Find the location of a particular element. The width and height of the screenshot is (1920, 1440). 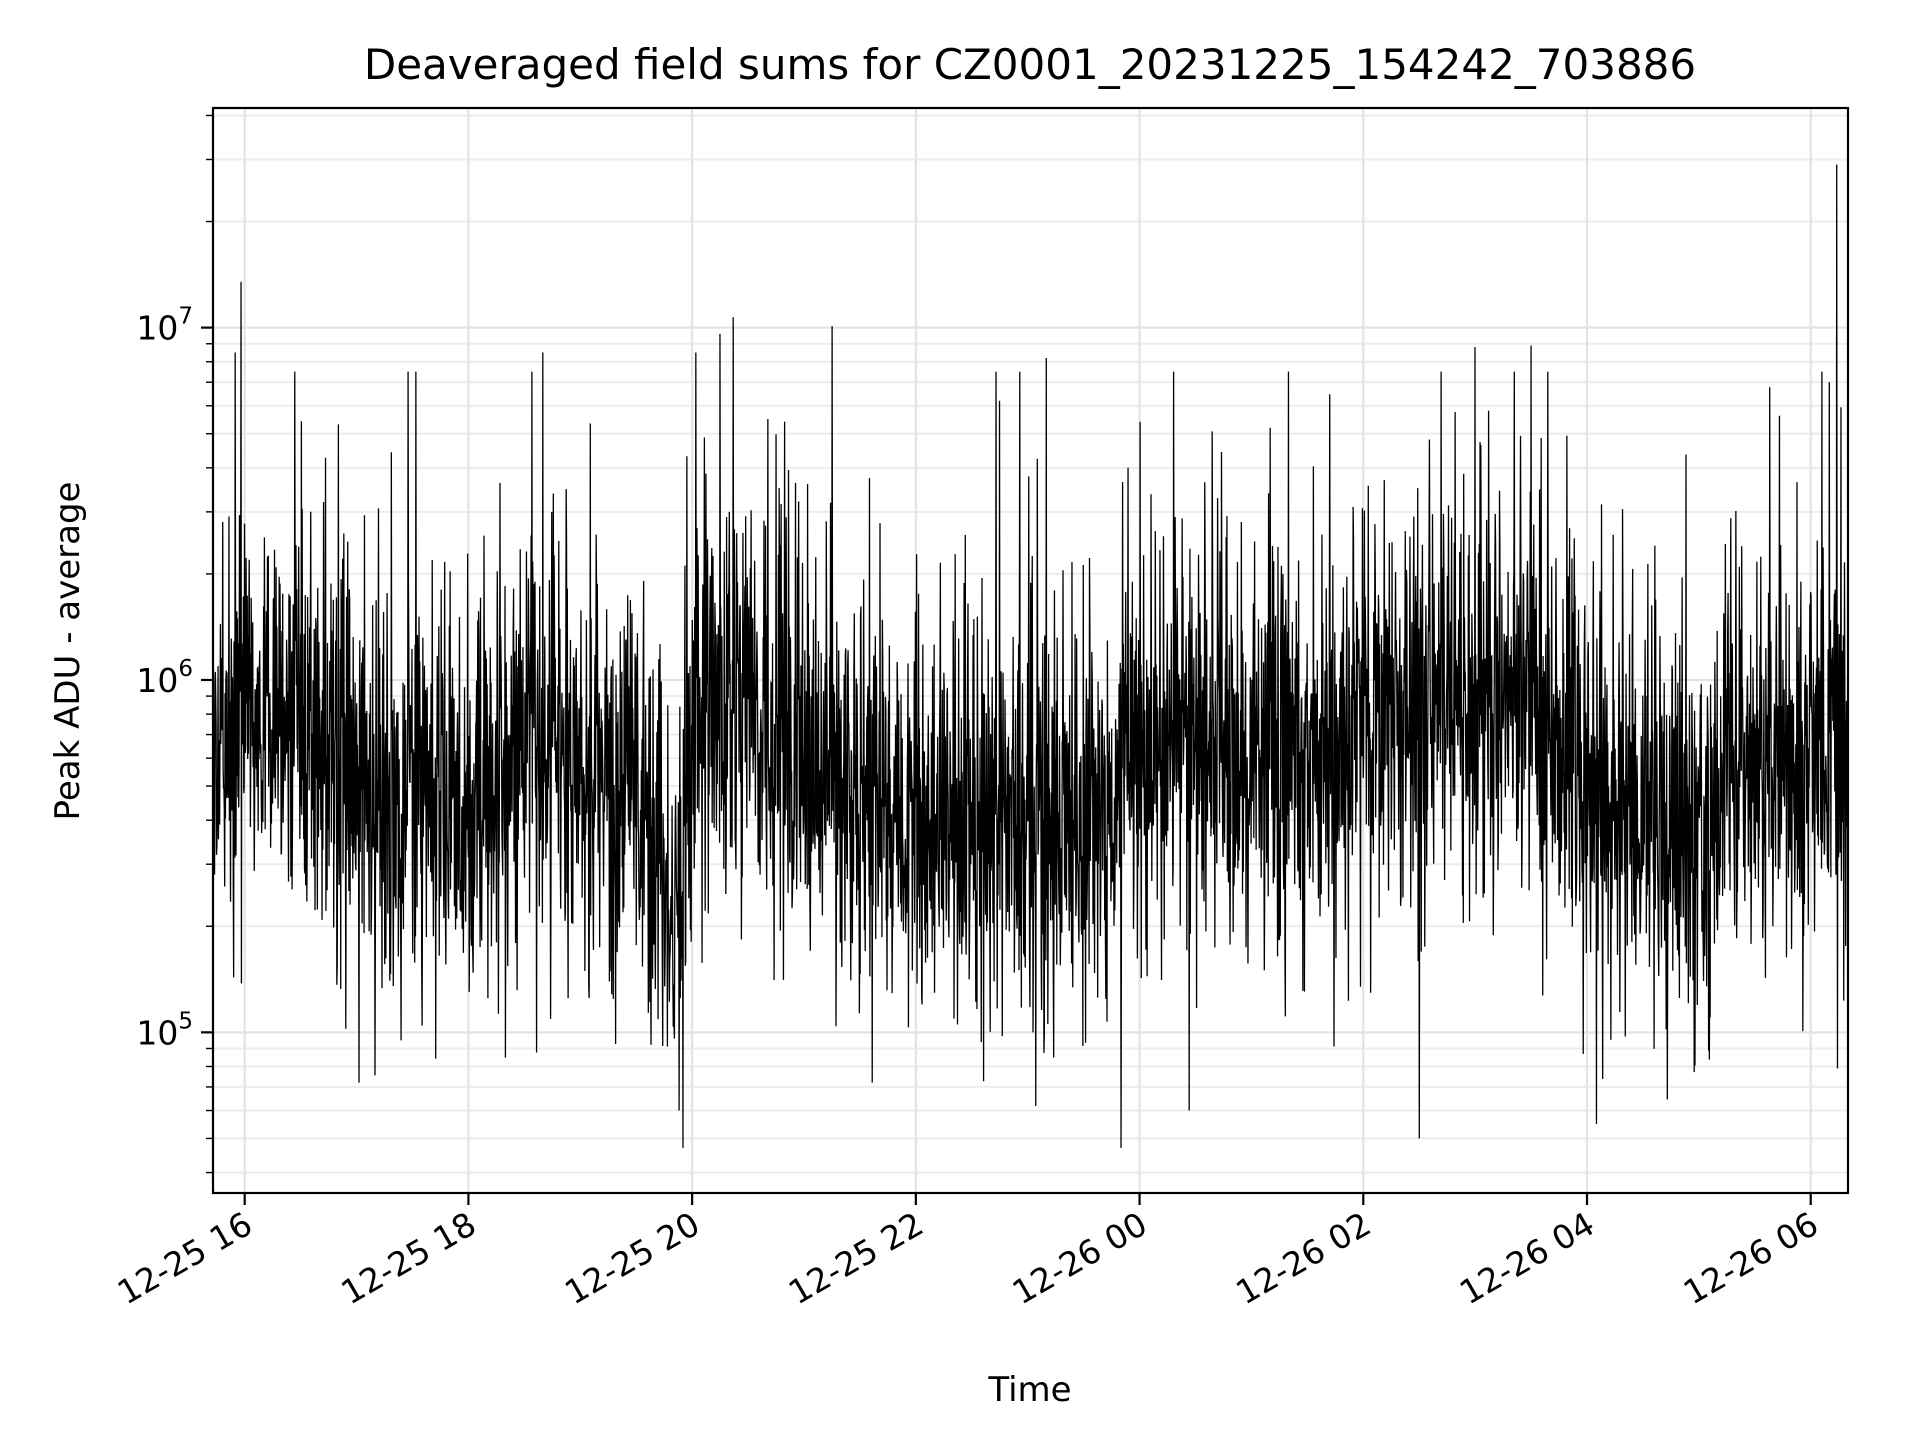

x-tick-label: 12-25 20 is located at coordinates (632, 1258).